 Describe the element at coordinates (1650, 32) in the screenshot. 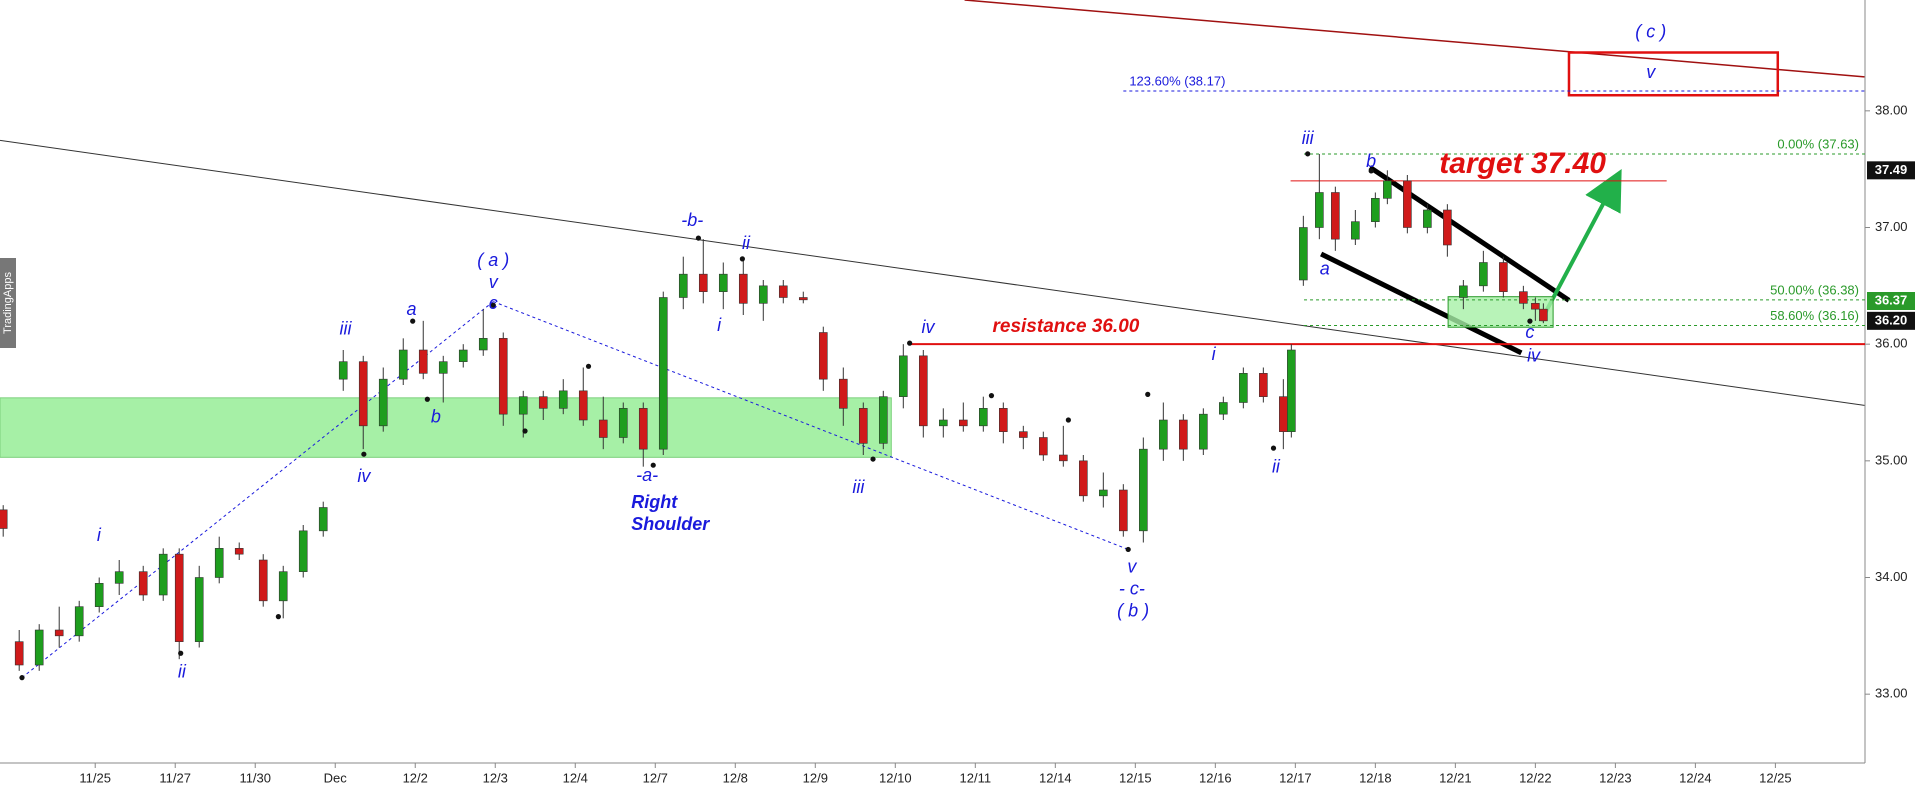

I see `wave-label: ( c )` at that location.